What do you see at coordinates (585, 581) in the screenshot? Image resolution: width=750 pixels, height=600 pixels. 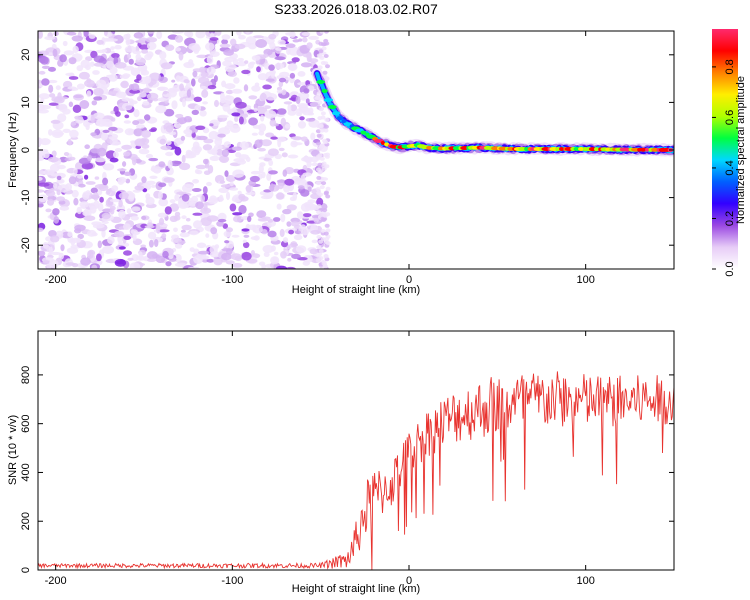 I see `snr-x-tick-label: 100` at bounding box center [585, 581].